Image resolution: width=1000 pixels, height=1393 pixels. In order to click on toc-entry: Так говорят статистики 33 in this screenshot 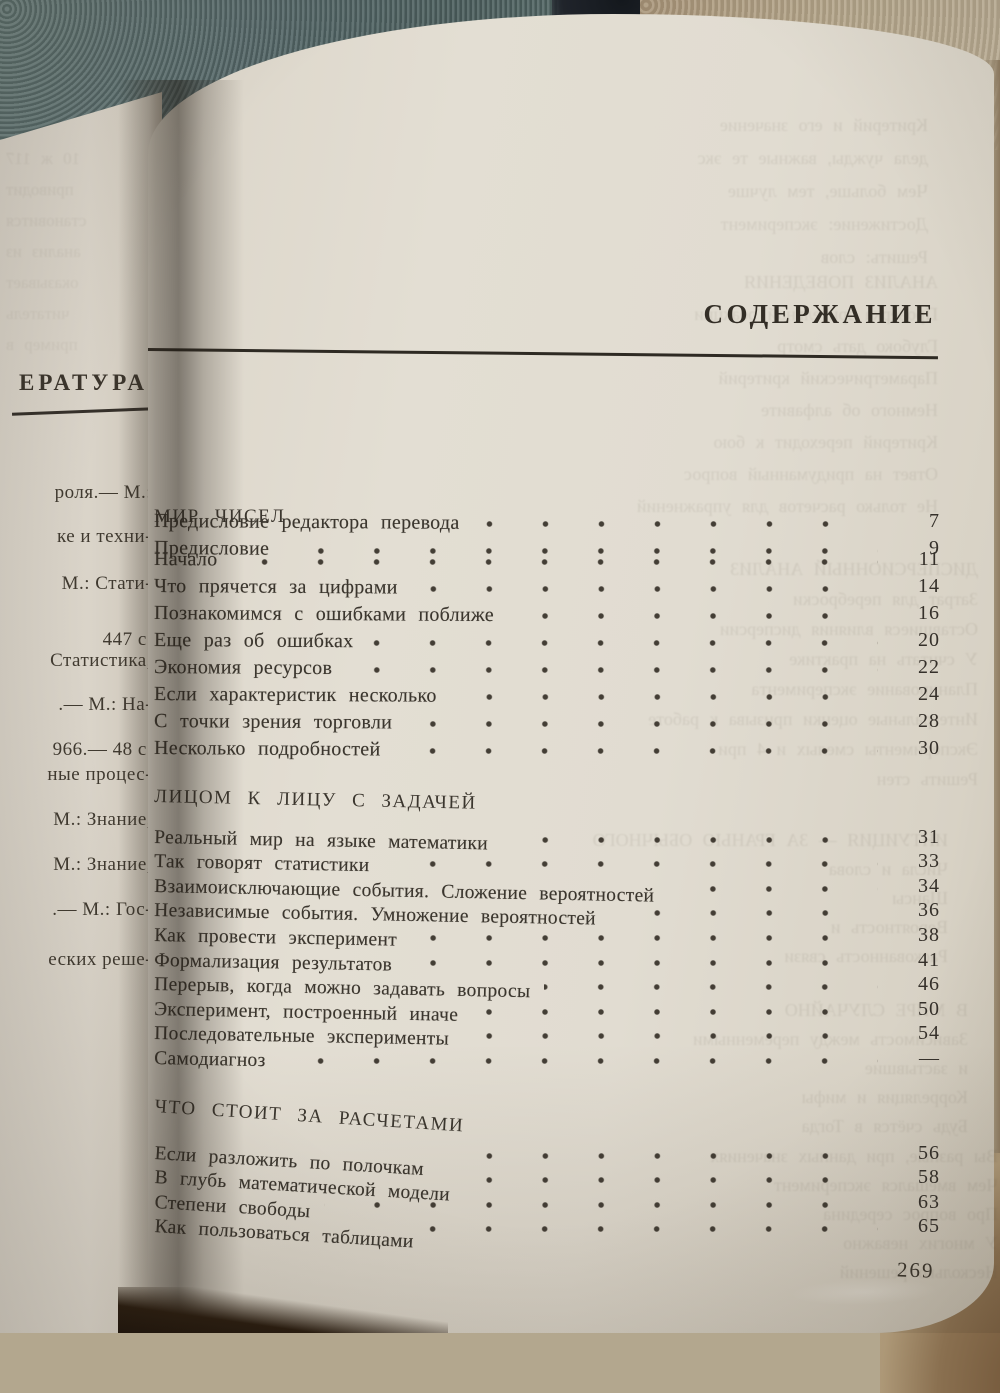, I will do `click(547, 863)`.